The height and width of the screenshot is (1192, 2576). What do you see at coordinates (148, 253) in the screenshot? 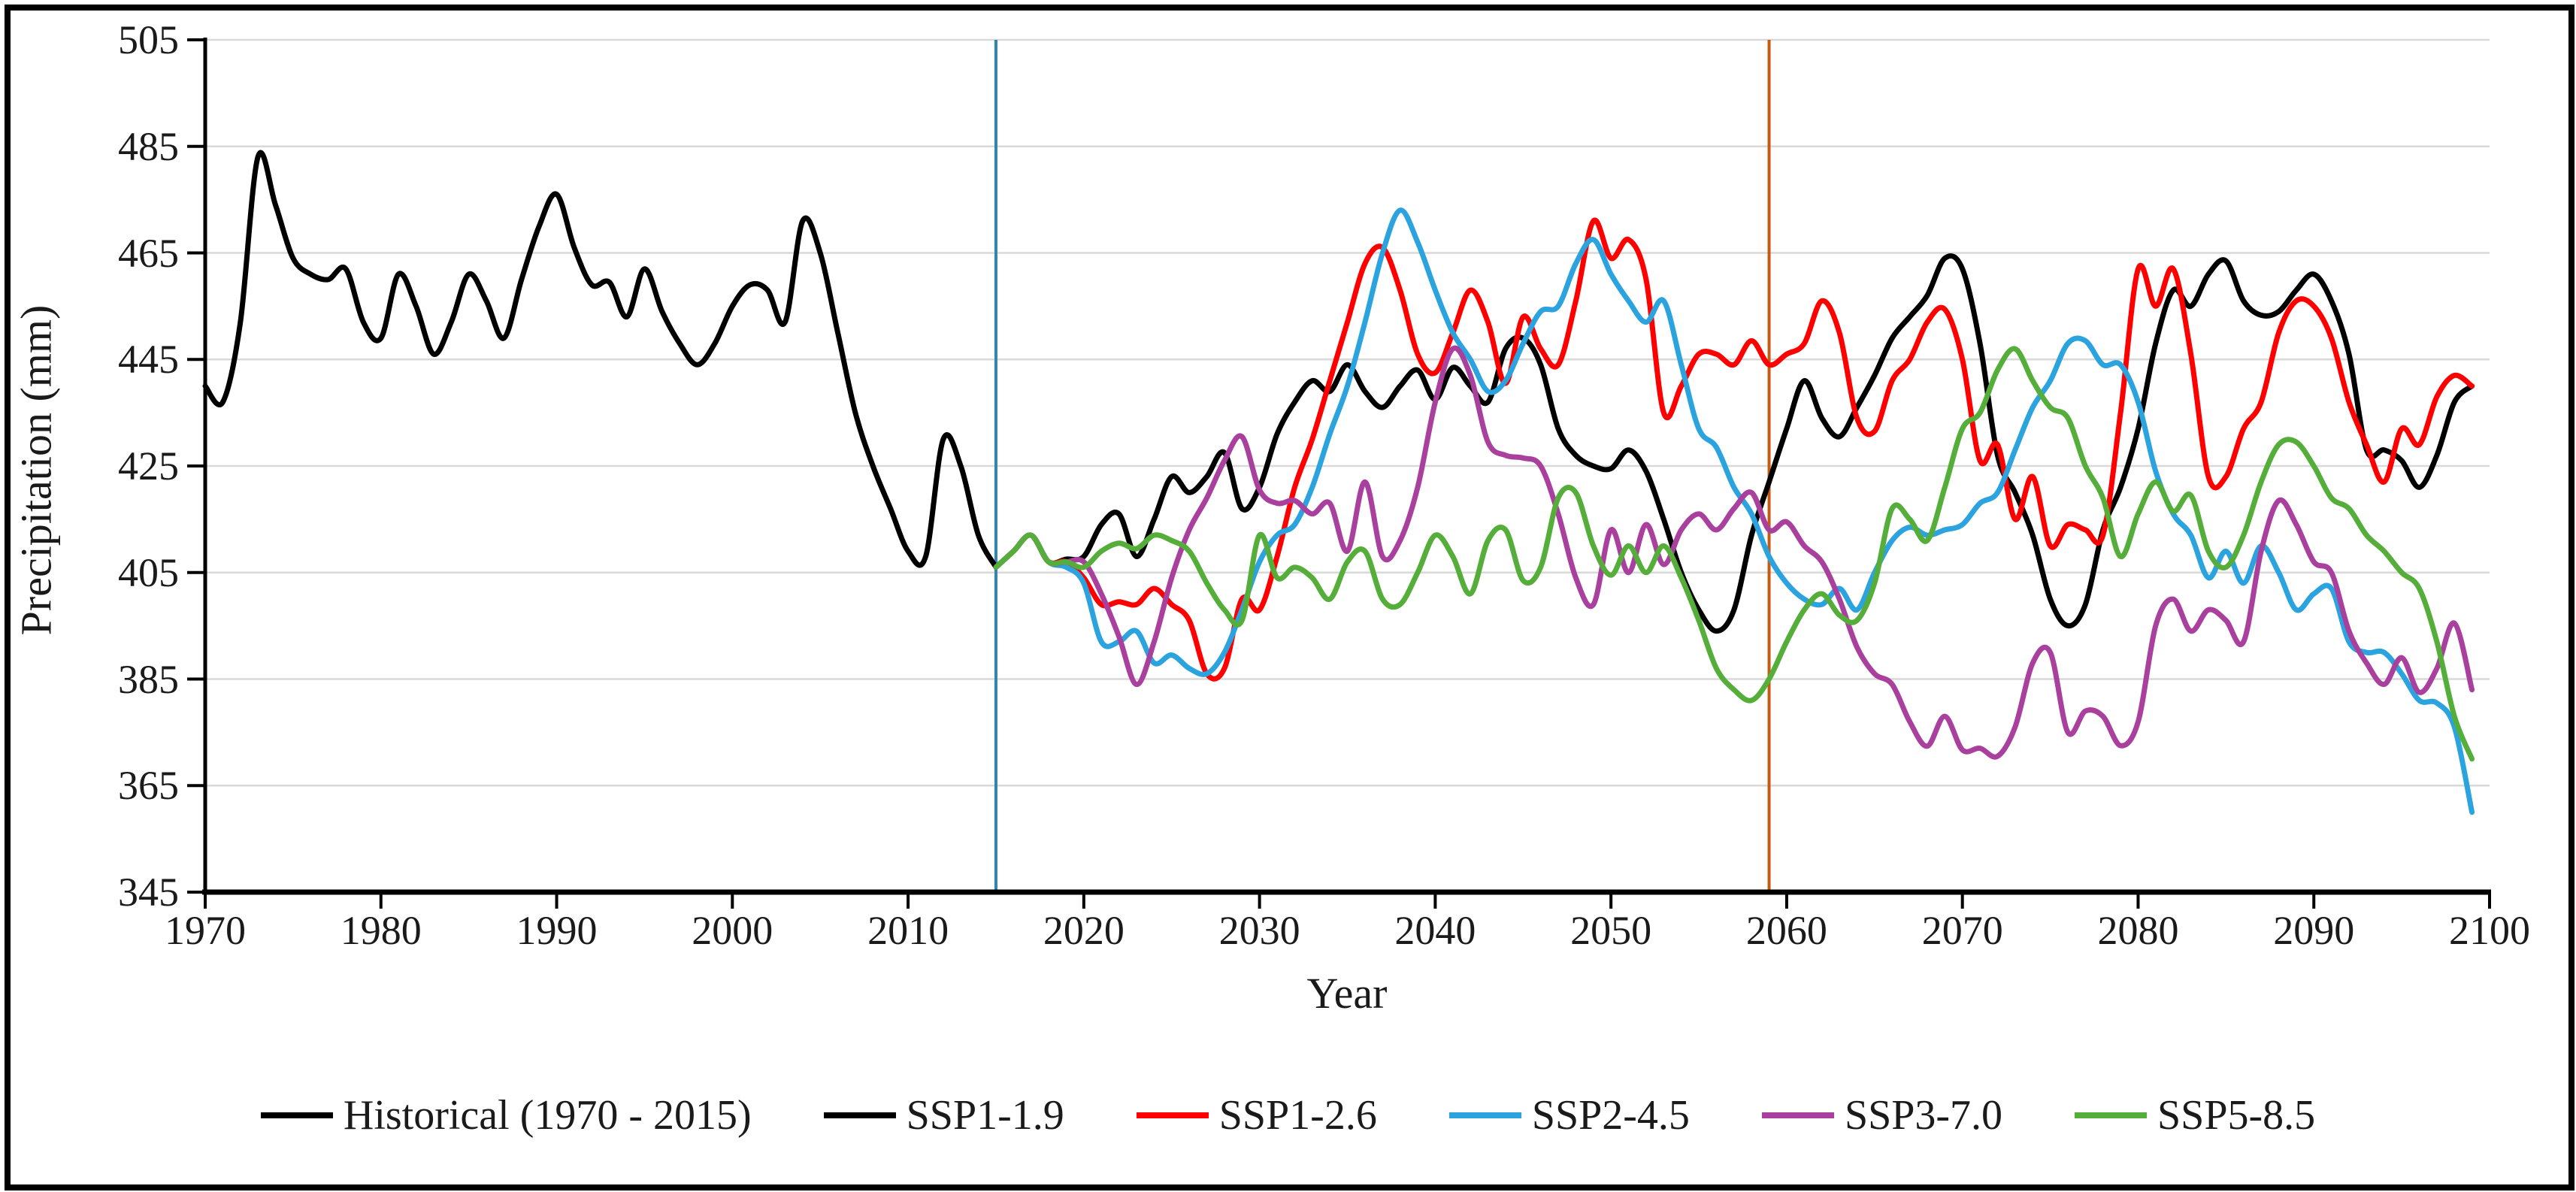
I see `y-tick-label-465: 465` at bounding box center [148, 253].